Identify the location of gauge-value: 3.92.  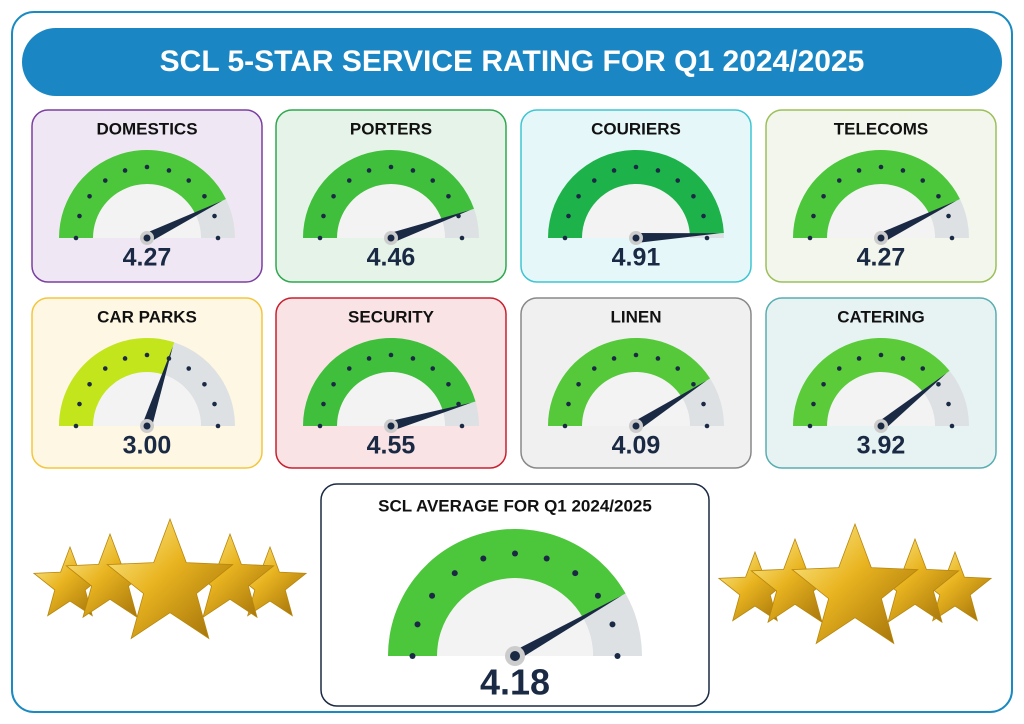
(881, 446).